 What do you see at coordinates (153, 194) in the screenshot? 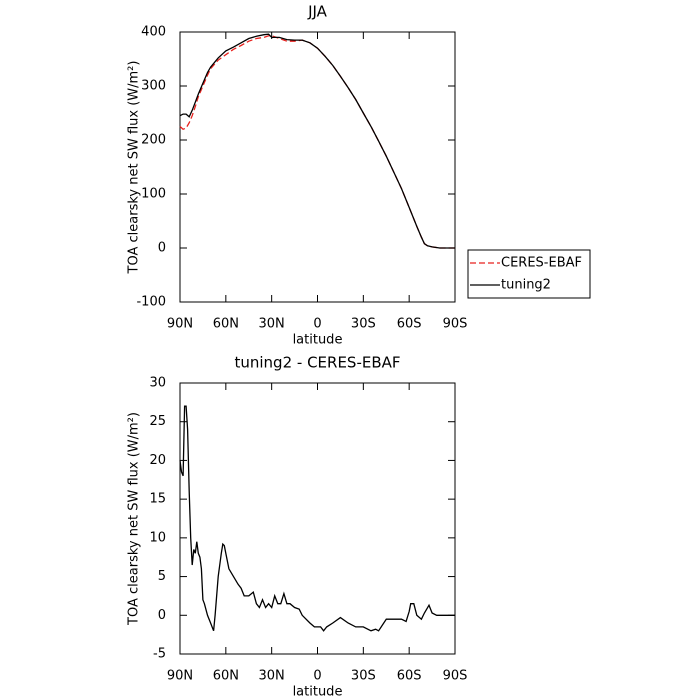
I see `y-tick-label: 100` at bounding box center [153, 194].